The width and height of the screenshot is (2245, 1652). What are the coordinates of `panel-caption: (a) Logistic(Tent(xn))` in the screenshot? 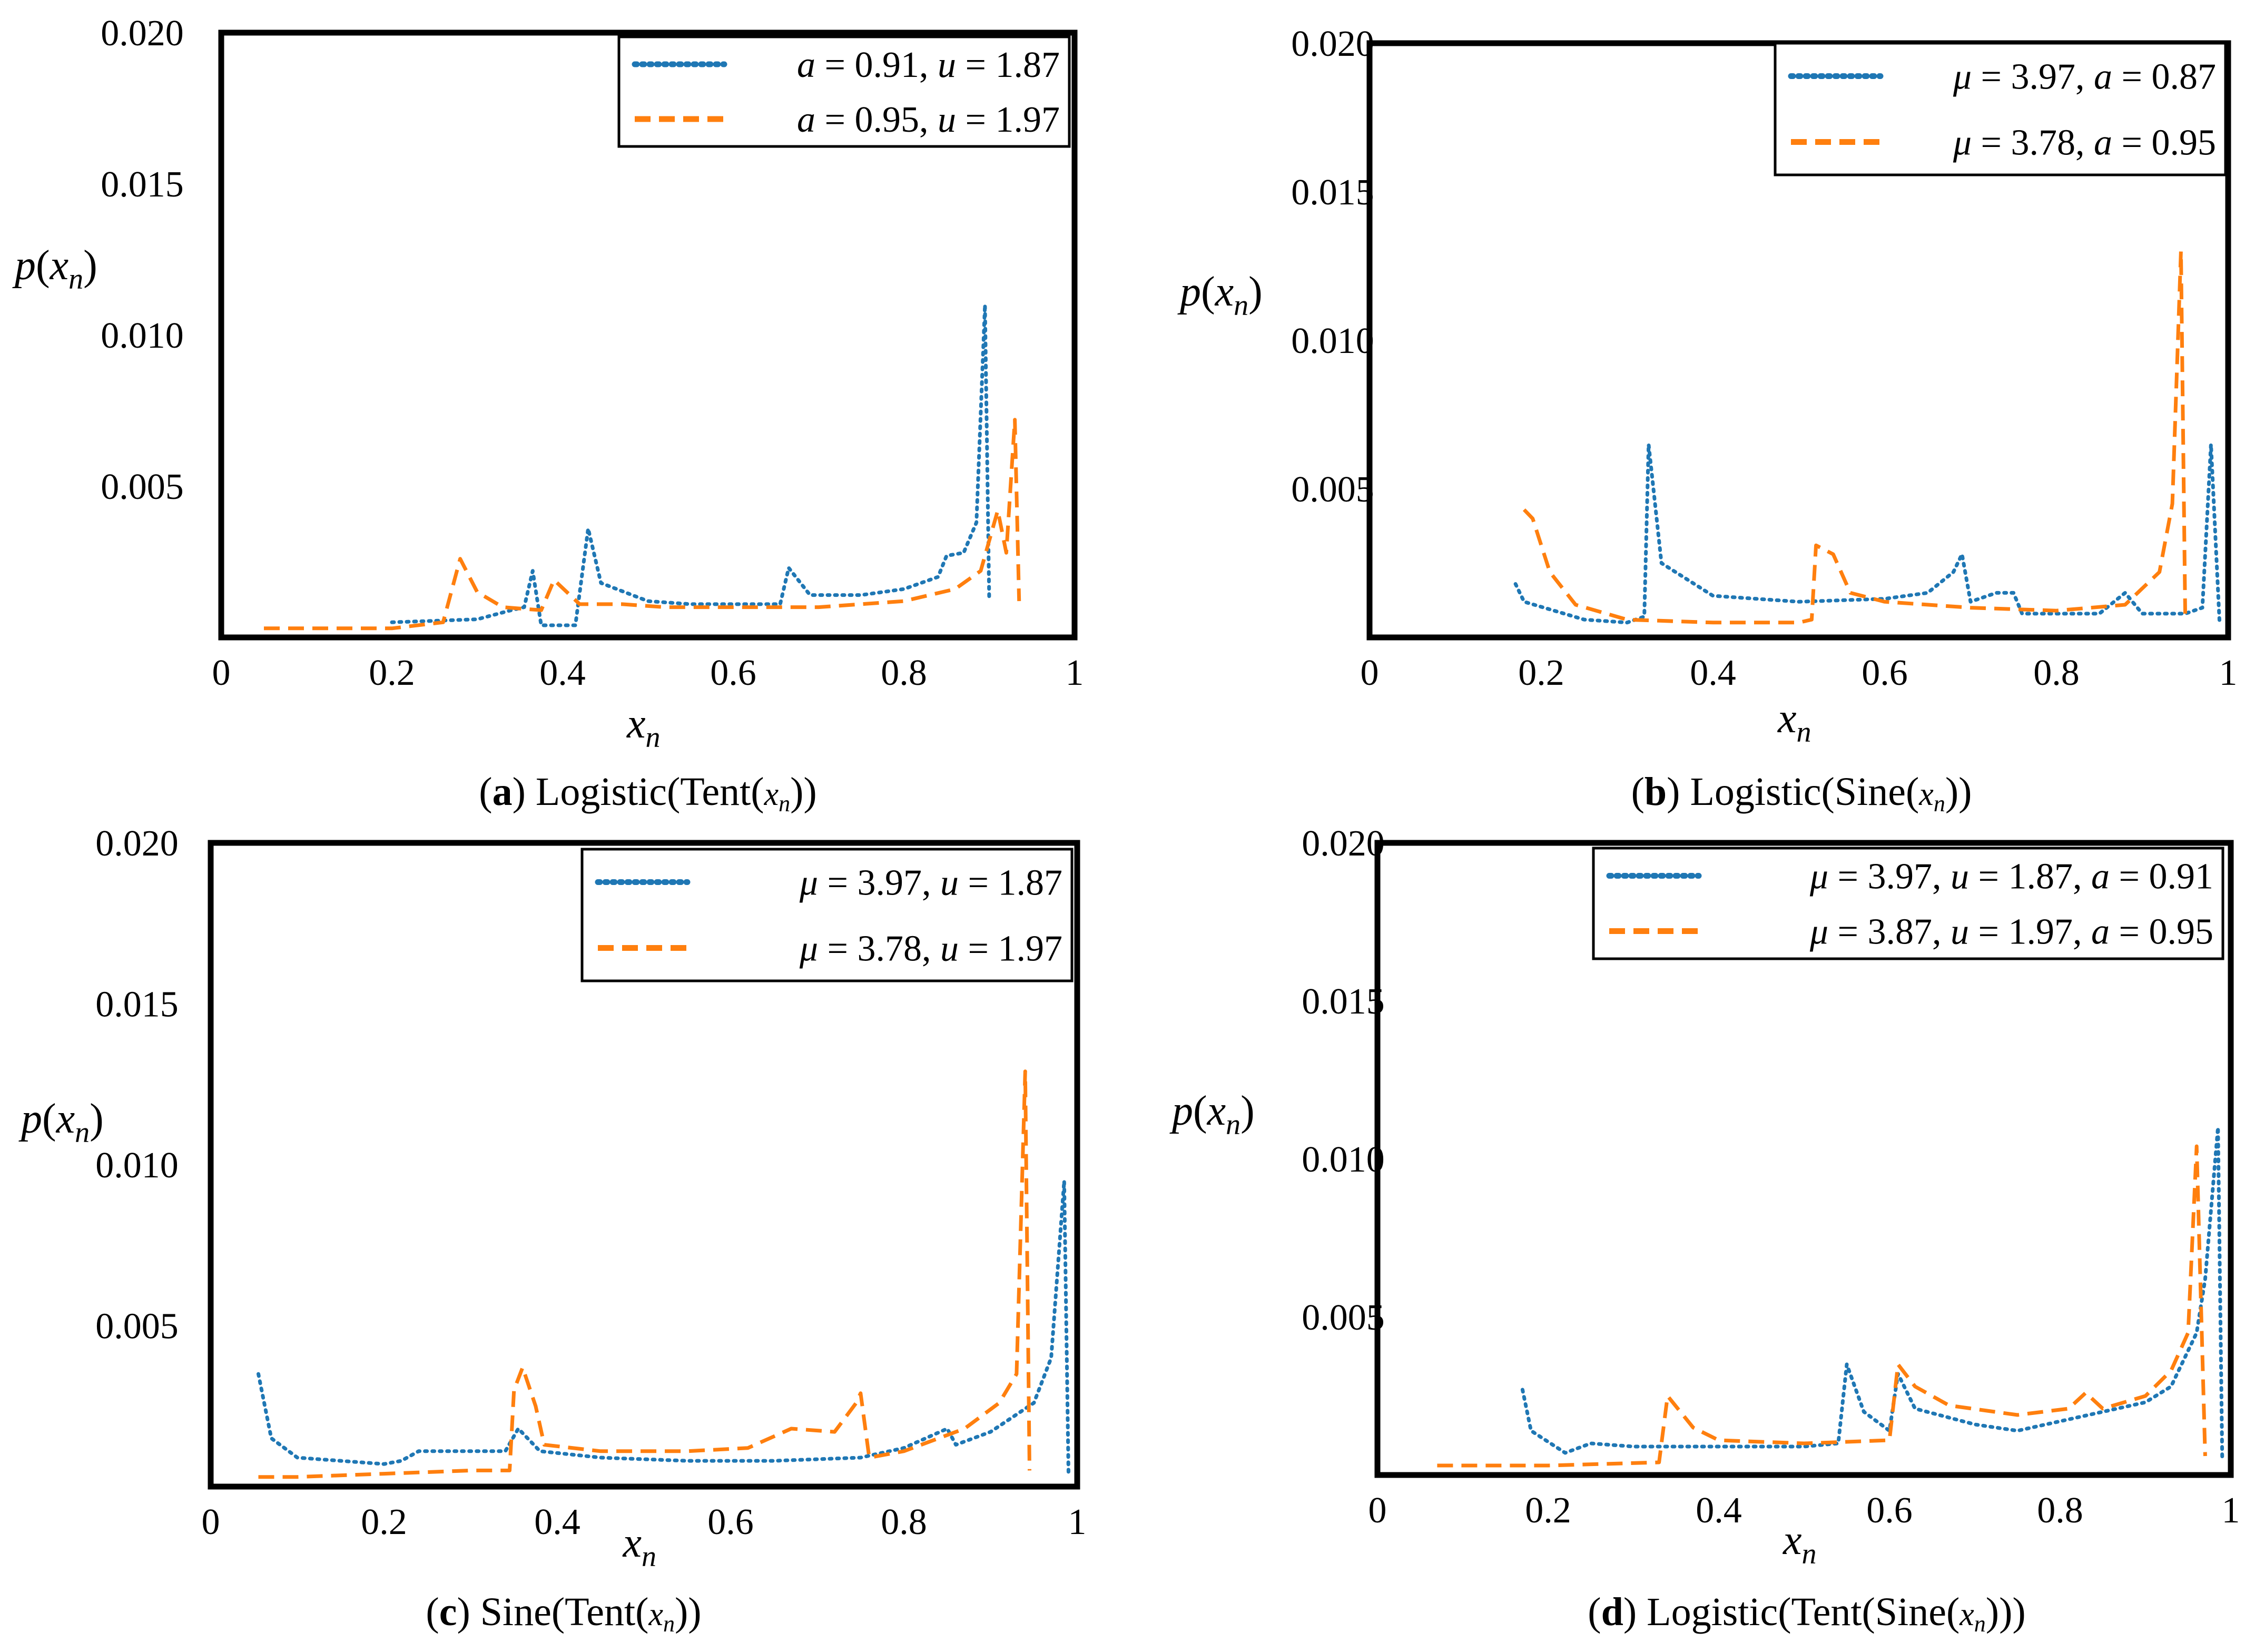 It's located at (647, 793).